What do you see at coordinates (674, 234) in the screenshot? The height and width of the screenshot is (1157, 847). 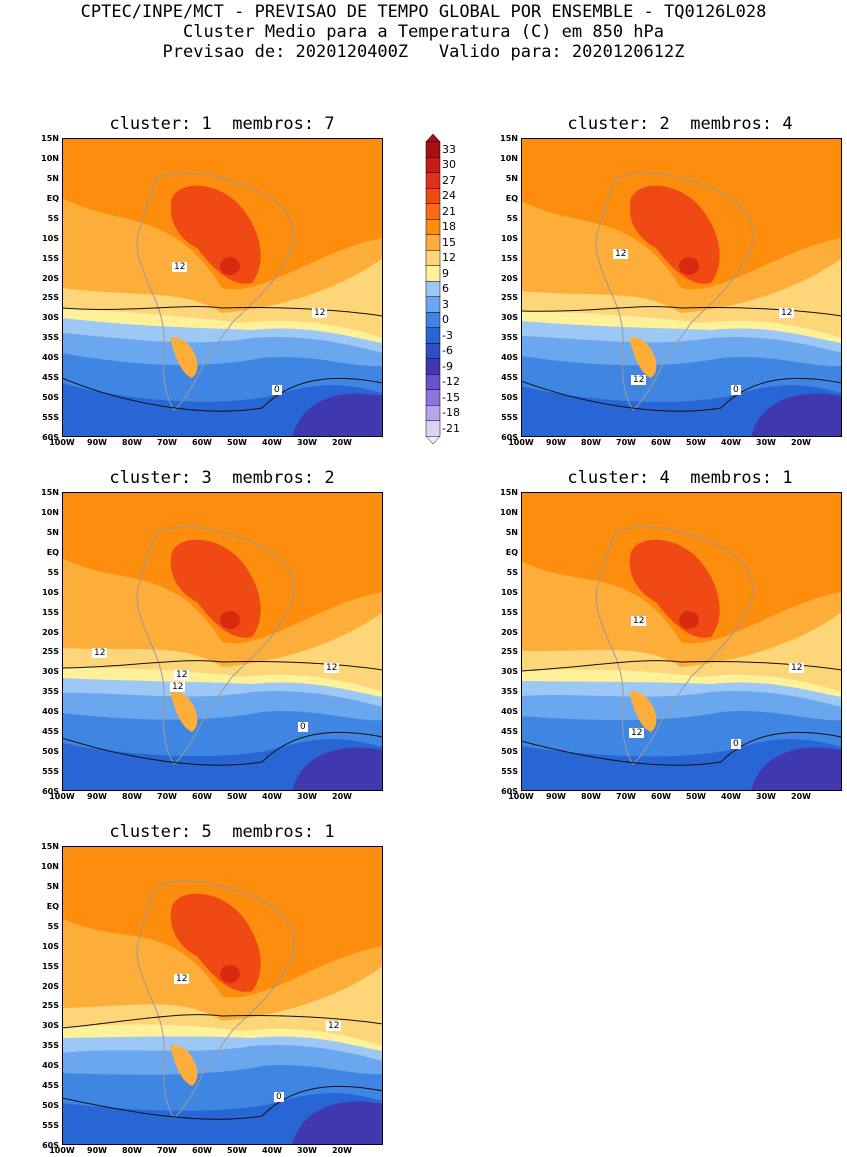 I see `hot-core` at bounding box center [674, 234].